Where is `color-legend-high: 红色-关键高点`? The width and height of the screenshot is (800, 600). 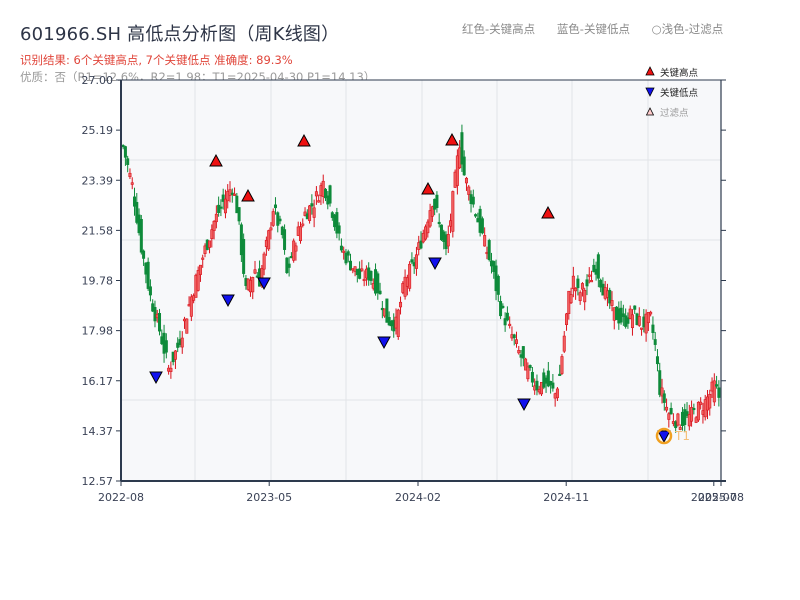
color-legend-high: 红色-关键高点 is located at coordinates (499, 29).